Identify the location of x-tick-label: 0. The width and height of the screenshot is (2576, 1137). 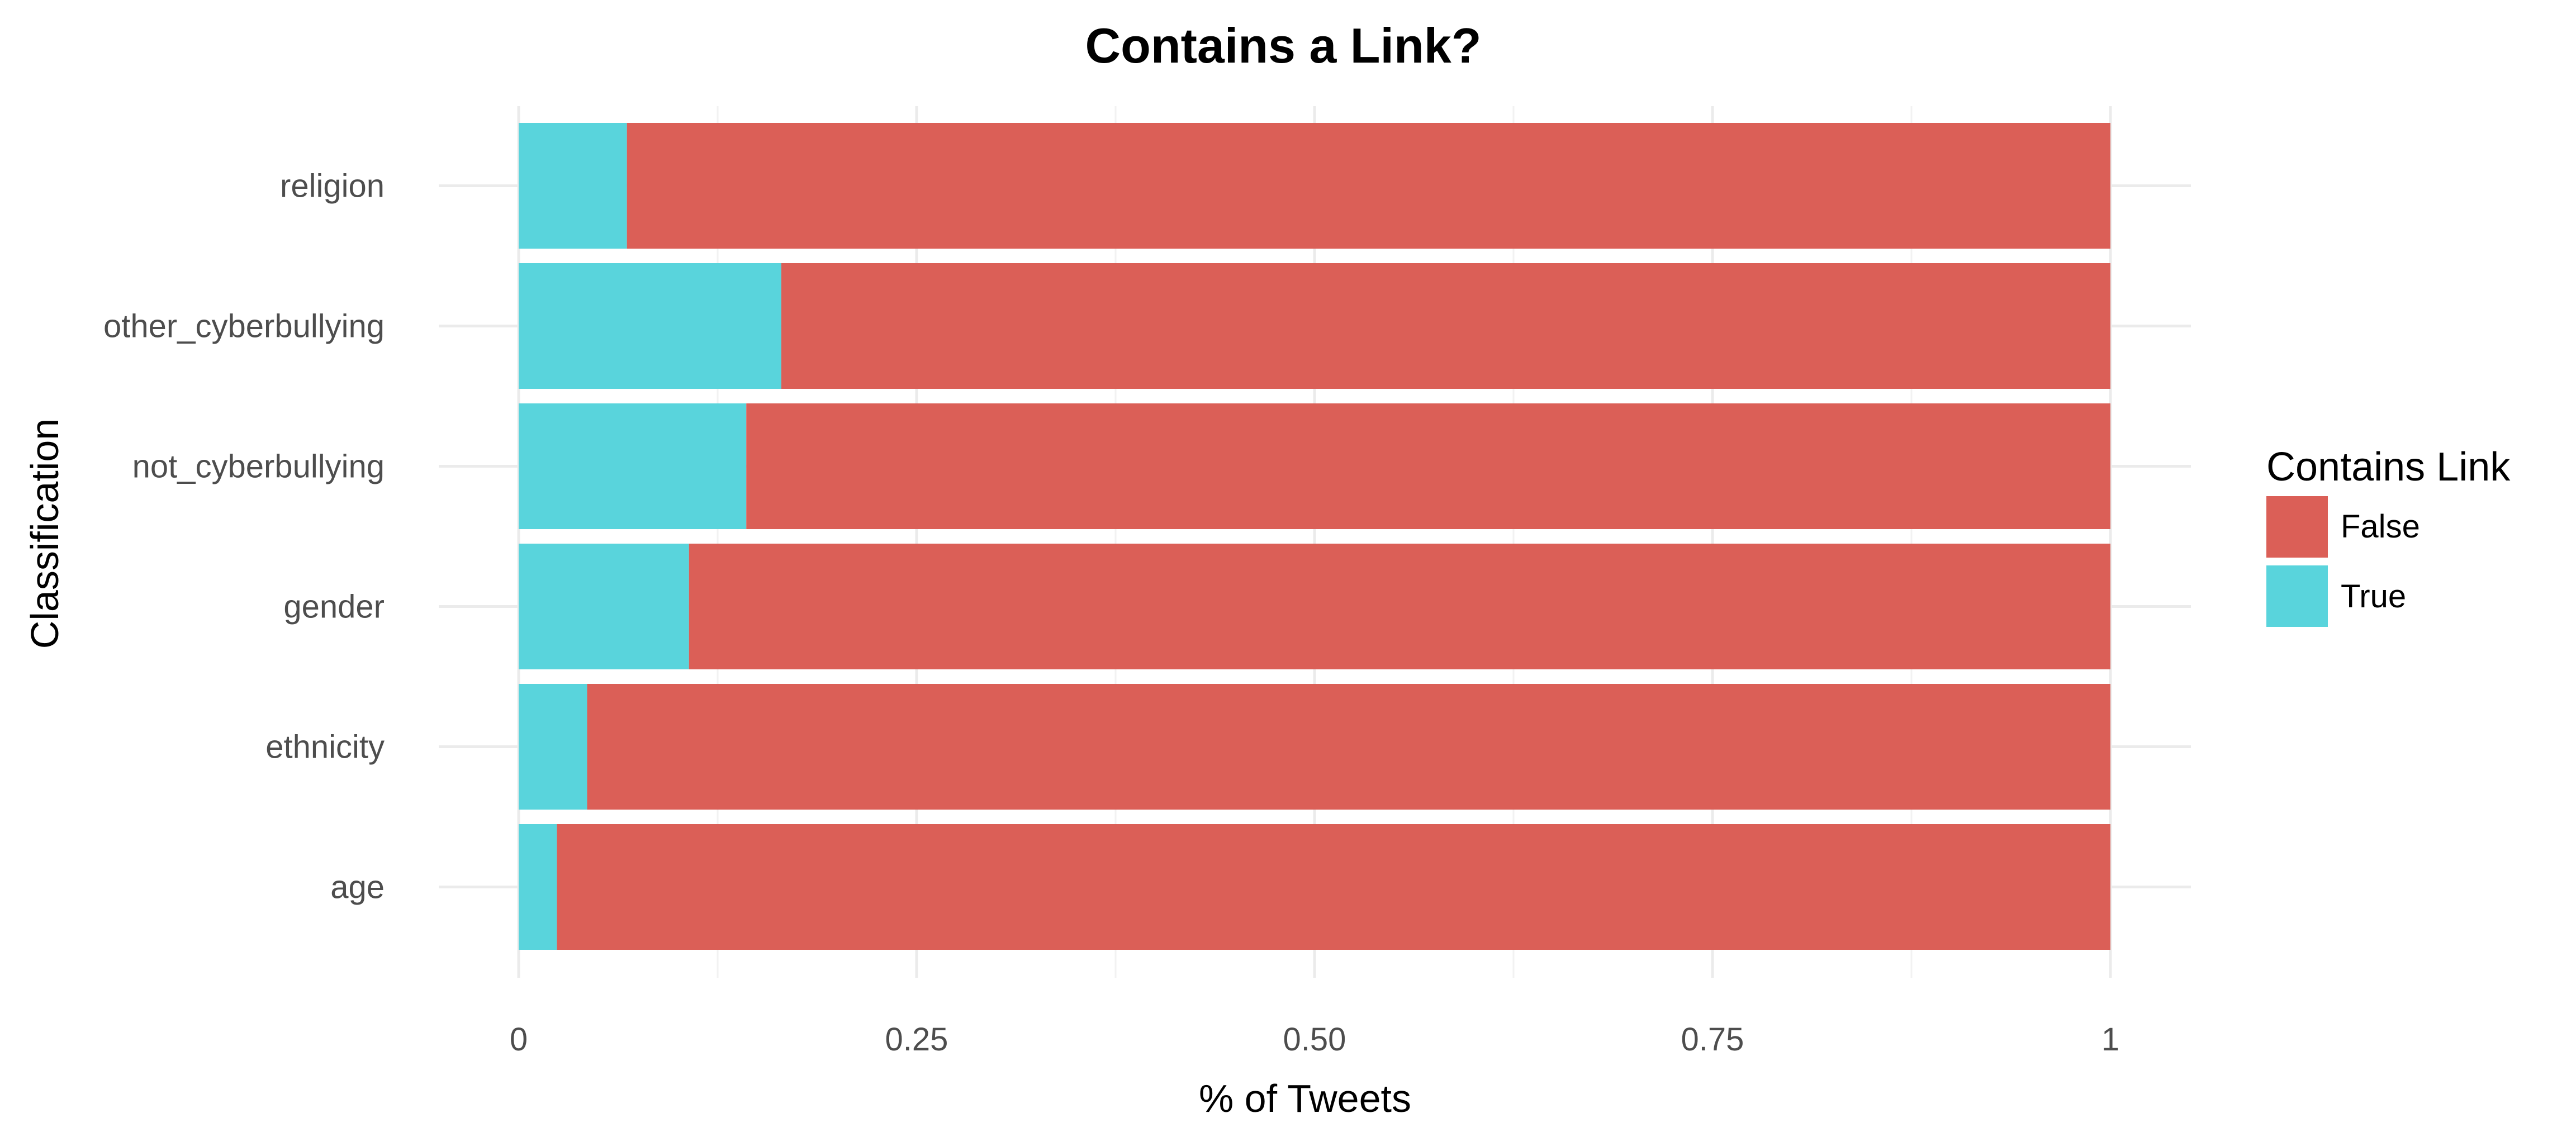
(519, 1039).